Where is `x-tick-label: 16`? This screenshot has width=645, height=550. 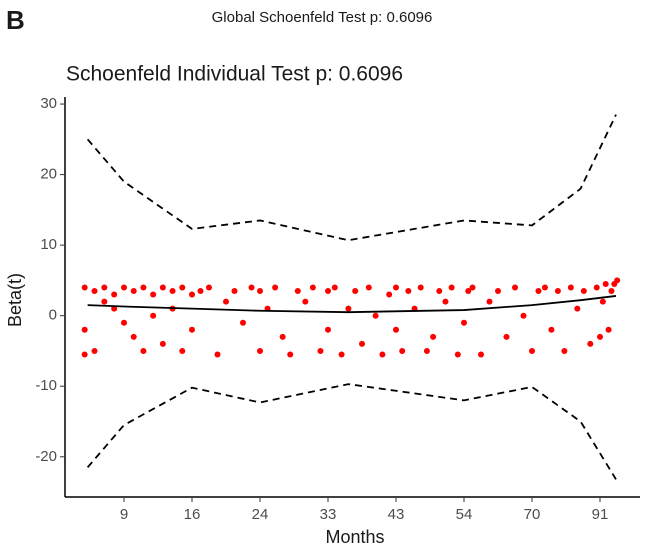 x-tick-label: 16 is located at coordinates (192, 514).